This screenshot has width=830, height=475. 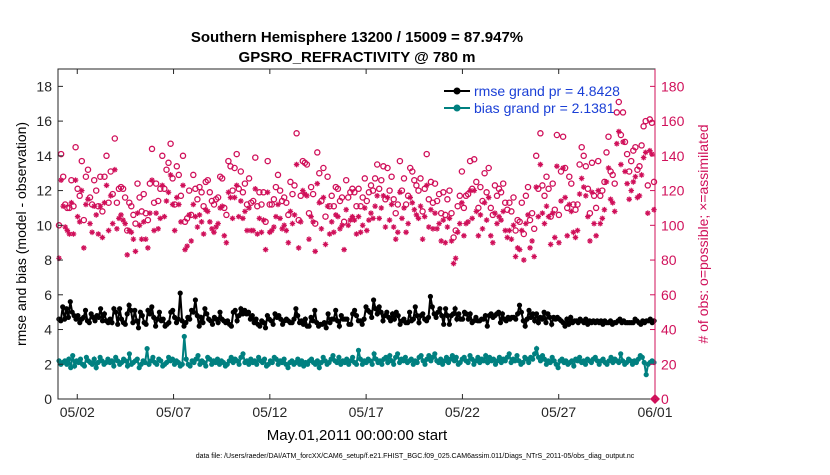 What do you see at coordinates (547, 91) in the screenshot?
I see `legend-rmse-label: rmse grand pr = 4.8428` at bounding box center [547, 91].